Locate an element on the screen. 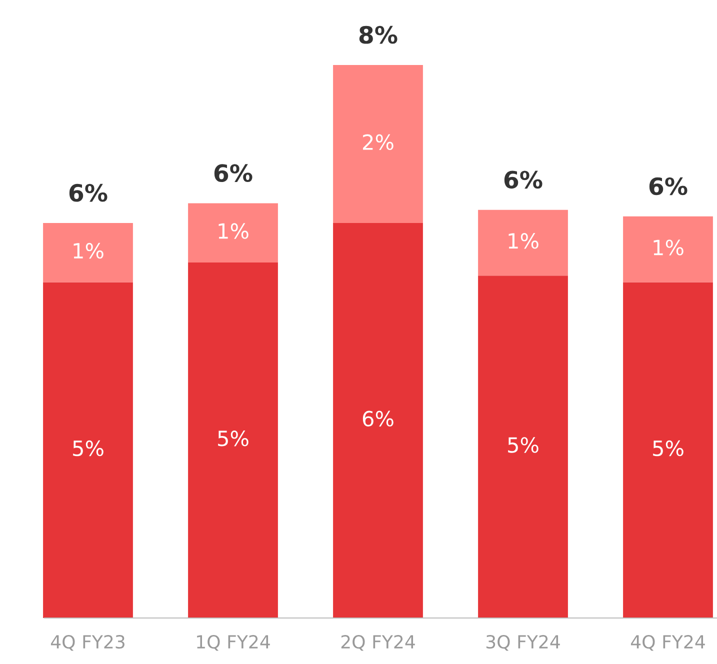 The width and height of the screenshot is (717, 664). data-label: 2% is located at coordinates (378, 142).